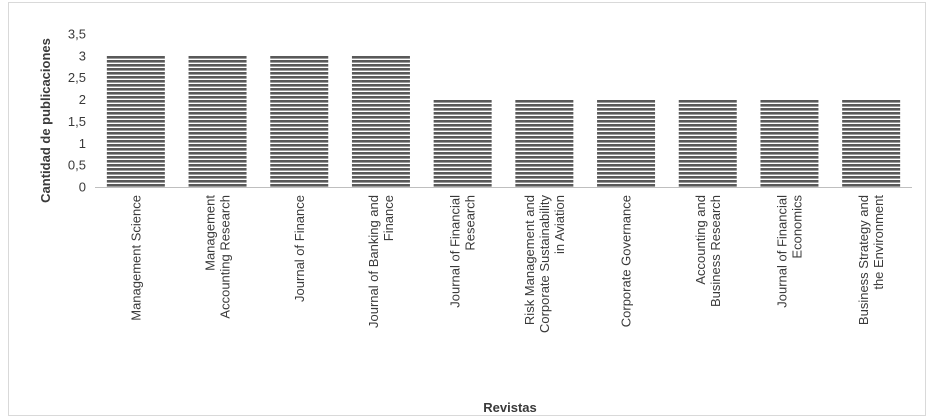 This screenshot has width=930, height=418. I want to click on y-tick-label: 2, so click(82, 99).